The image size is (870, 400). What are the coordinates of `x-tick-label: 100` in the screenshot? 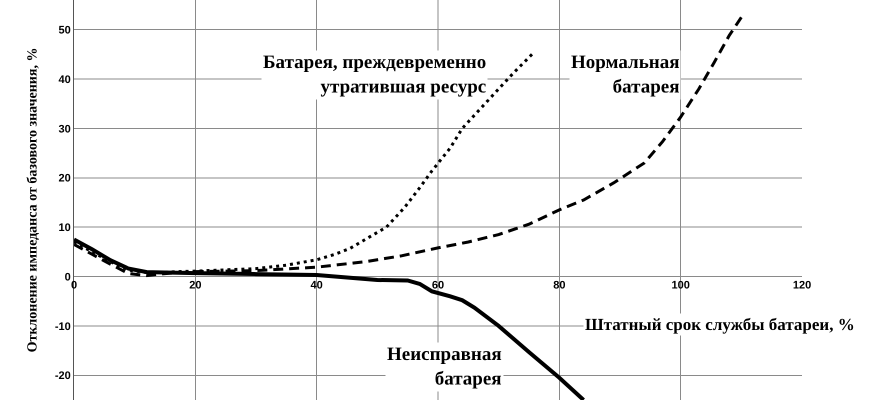 It's located at (680, 286).